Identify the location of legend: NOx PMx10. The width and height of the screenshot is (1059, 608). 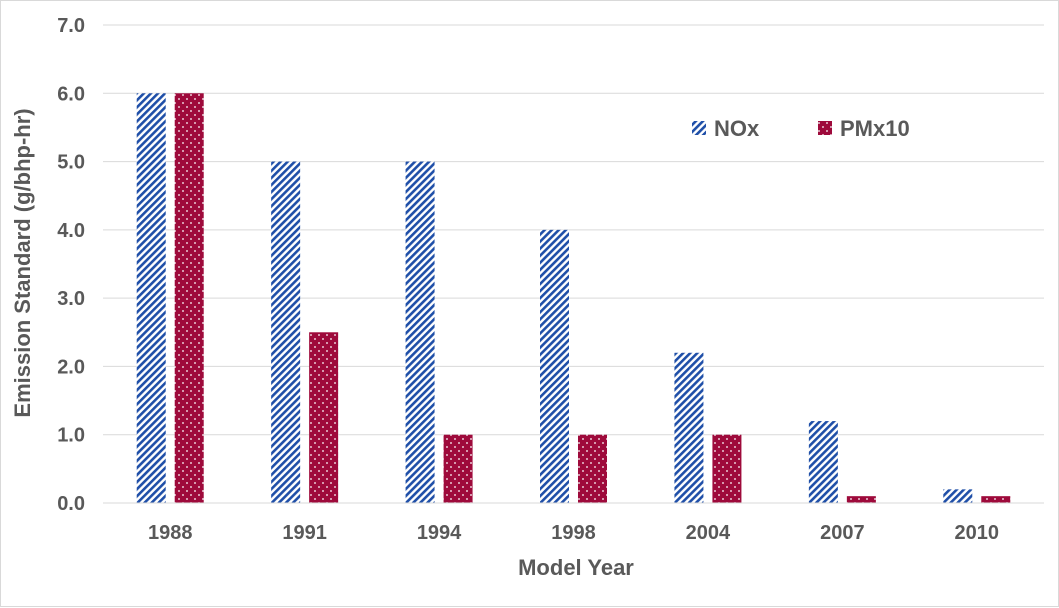
(801, 128).